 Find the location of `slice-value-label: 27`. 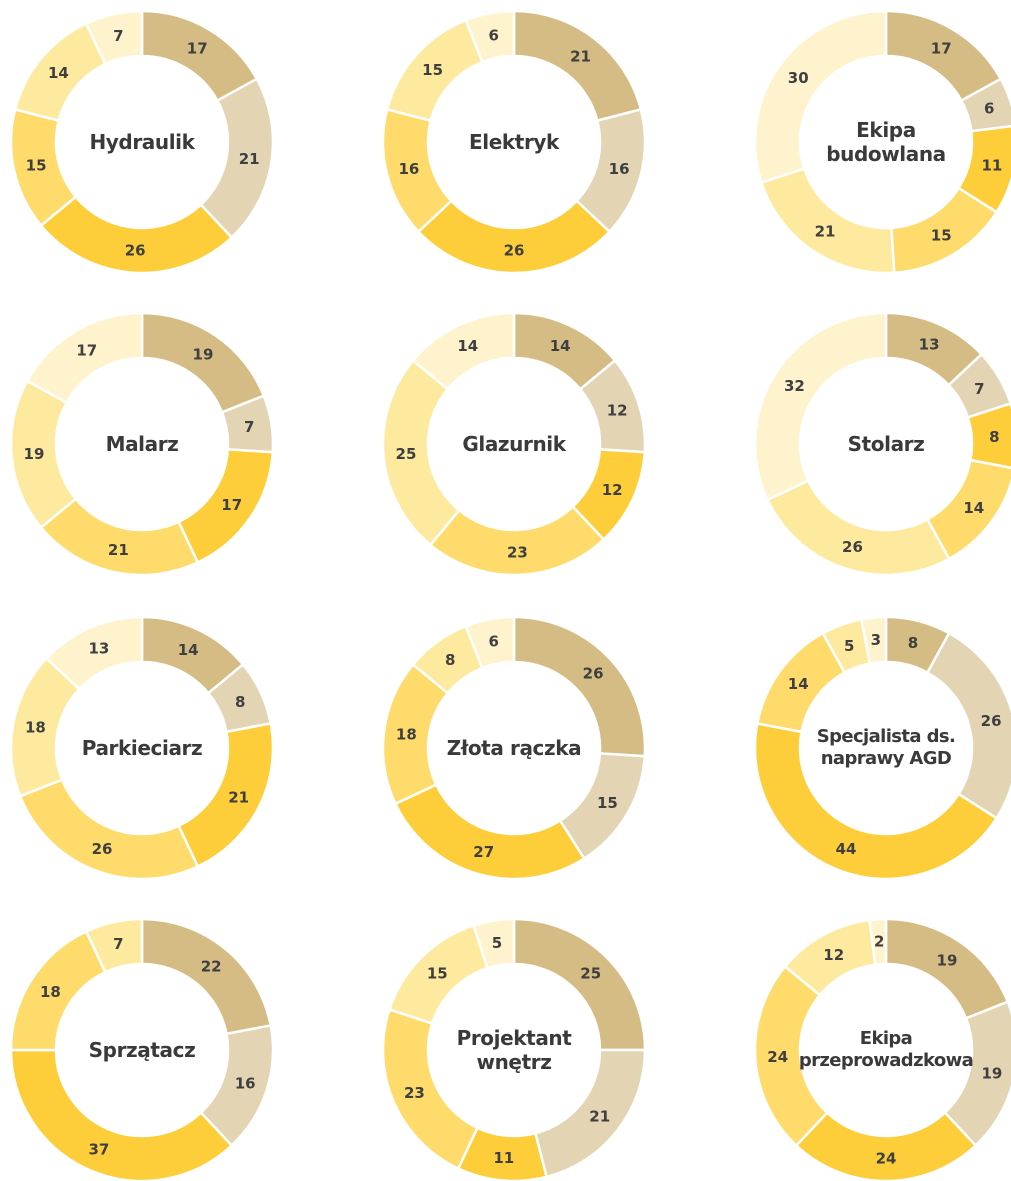

slice-value-label: 27 is located at coordinates (483, 852).